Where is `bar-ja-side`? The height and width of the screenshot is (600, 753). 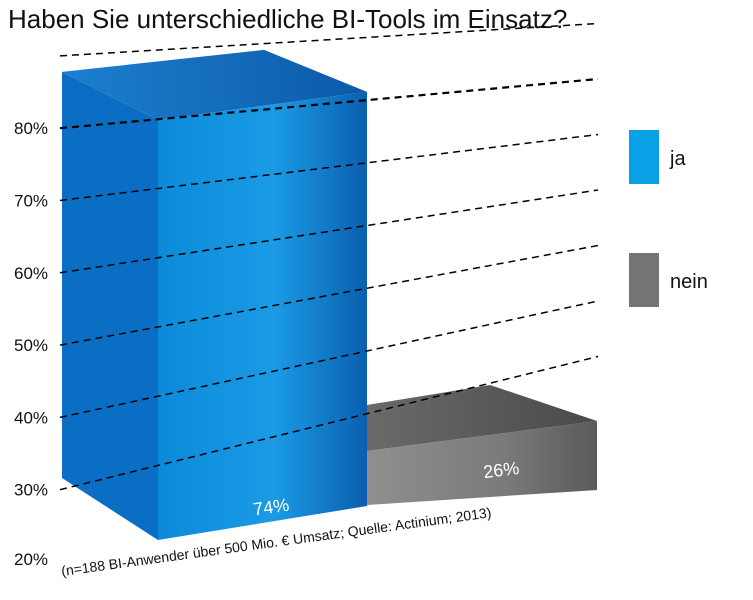
bar-ja-side is located at coordinates (110, 305).